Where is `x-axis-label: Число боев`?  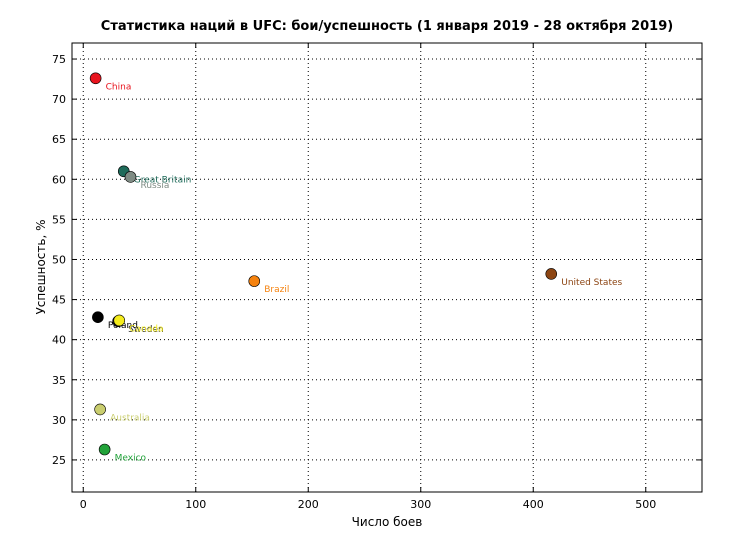
x-axis-label: Число боев is located at coordinates (387, 522).